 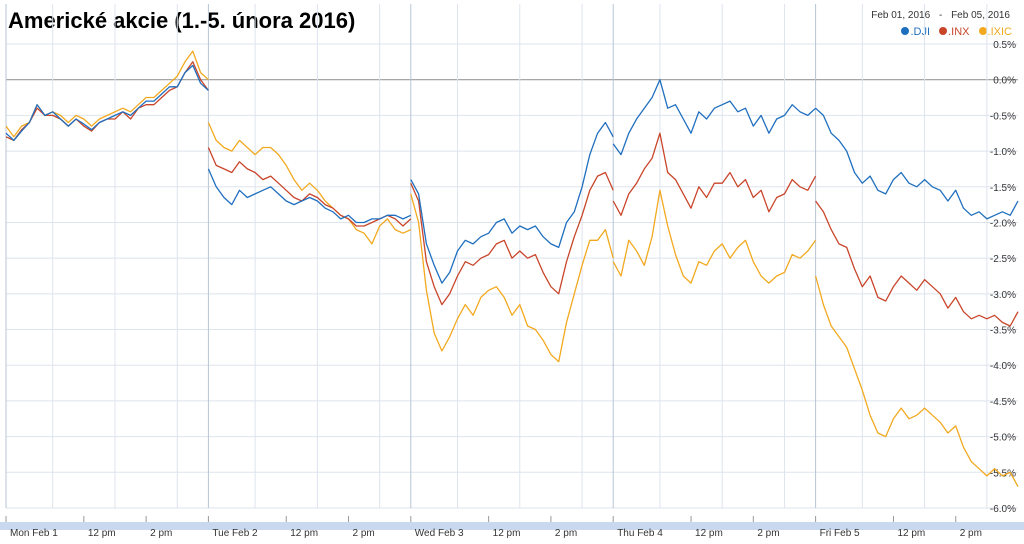 I want to click on legend-label-ixic: .IXIC, so click(x=999, y=32).